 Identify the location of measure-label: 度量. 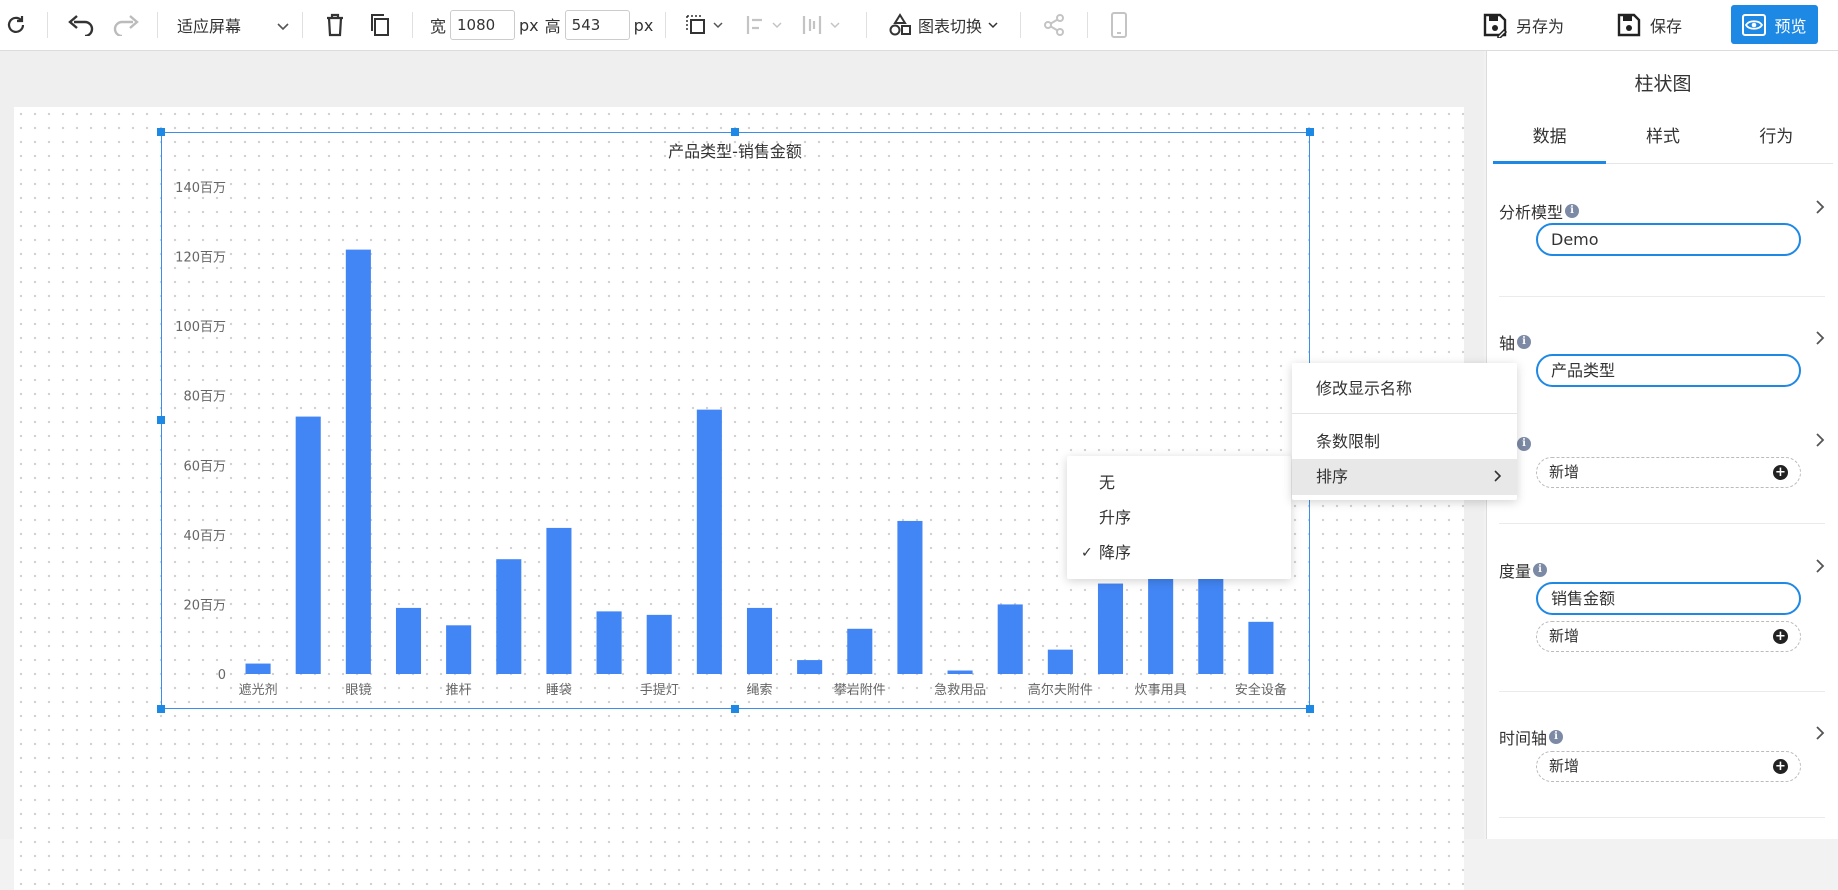
(1515, 571).